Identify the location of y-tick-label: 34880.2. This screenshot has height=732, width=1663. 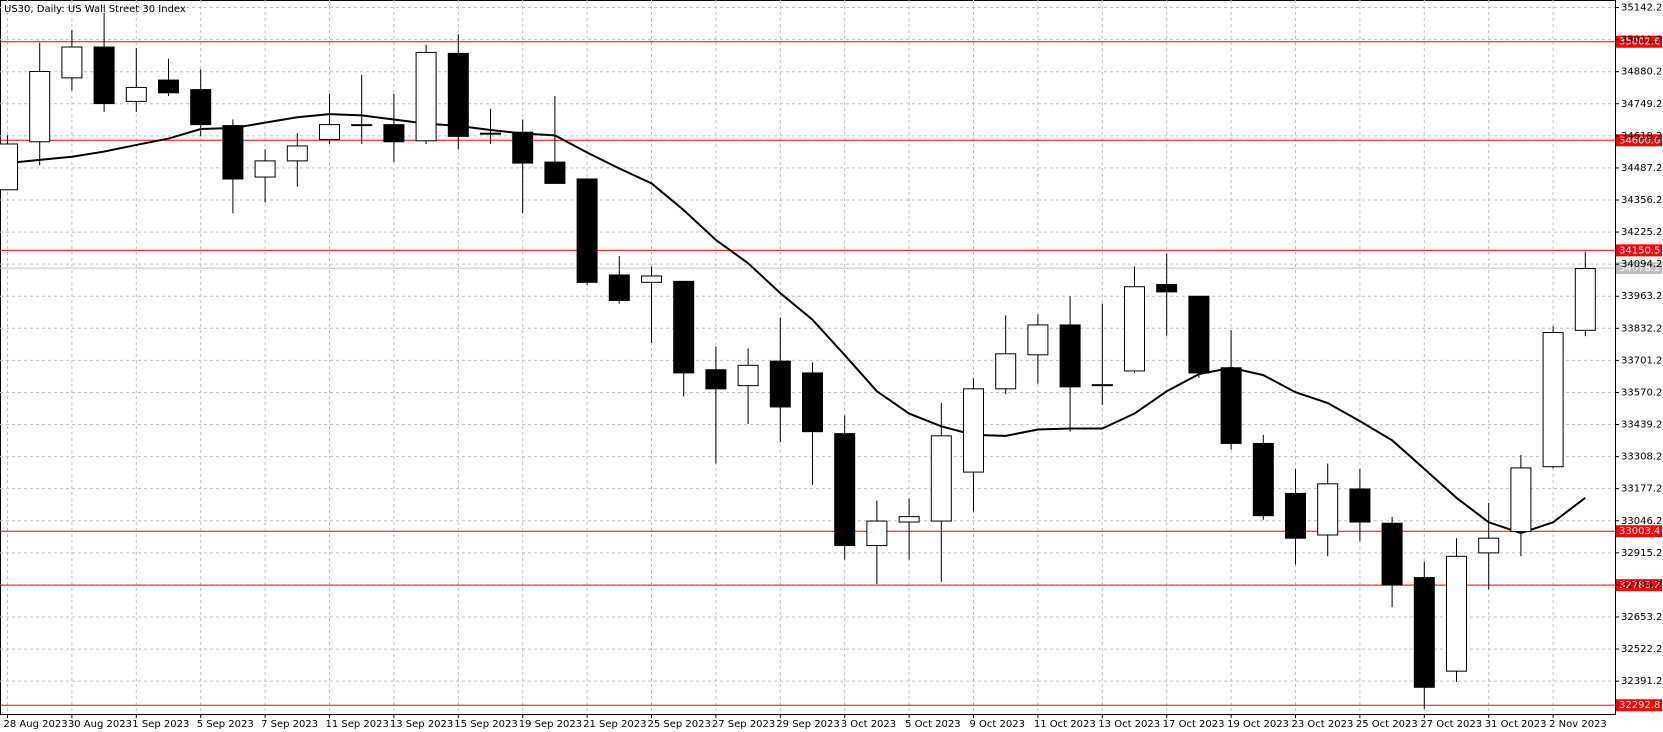
(1641, 72).